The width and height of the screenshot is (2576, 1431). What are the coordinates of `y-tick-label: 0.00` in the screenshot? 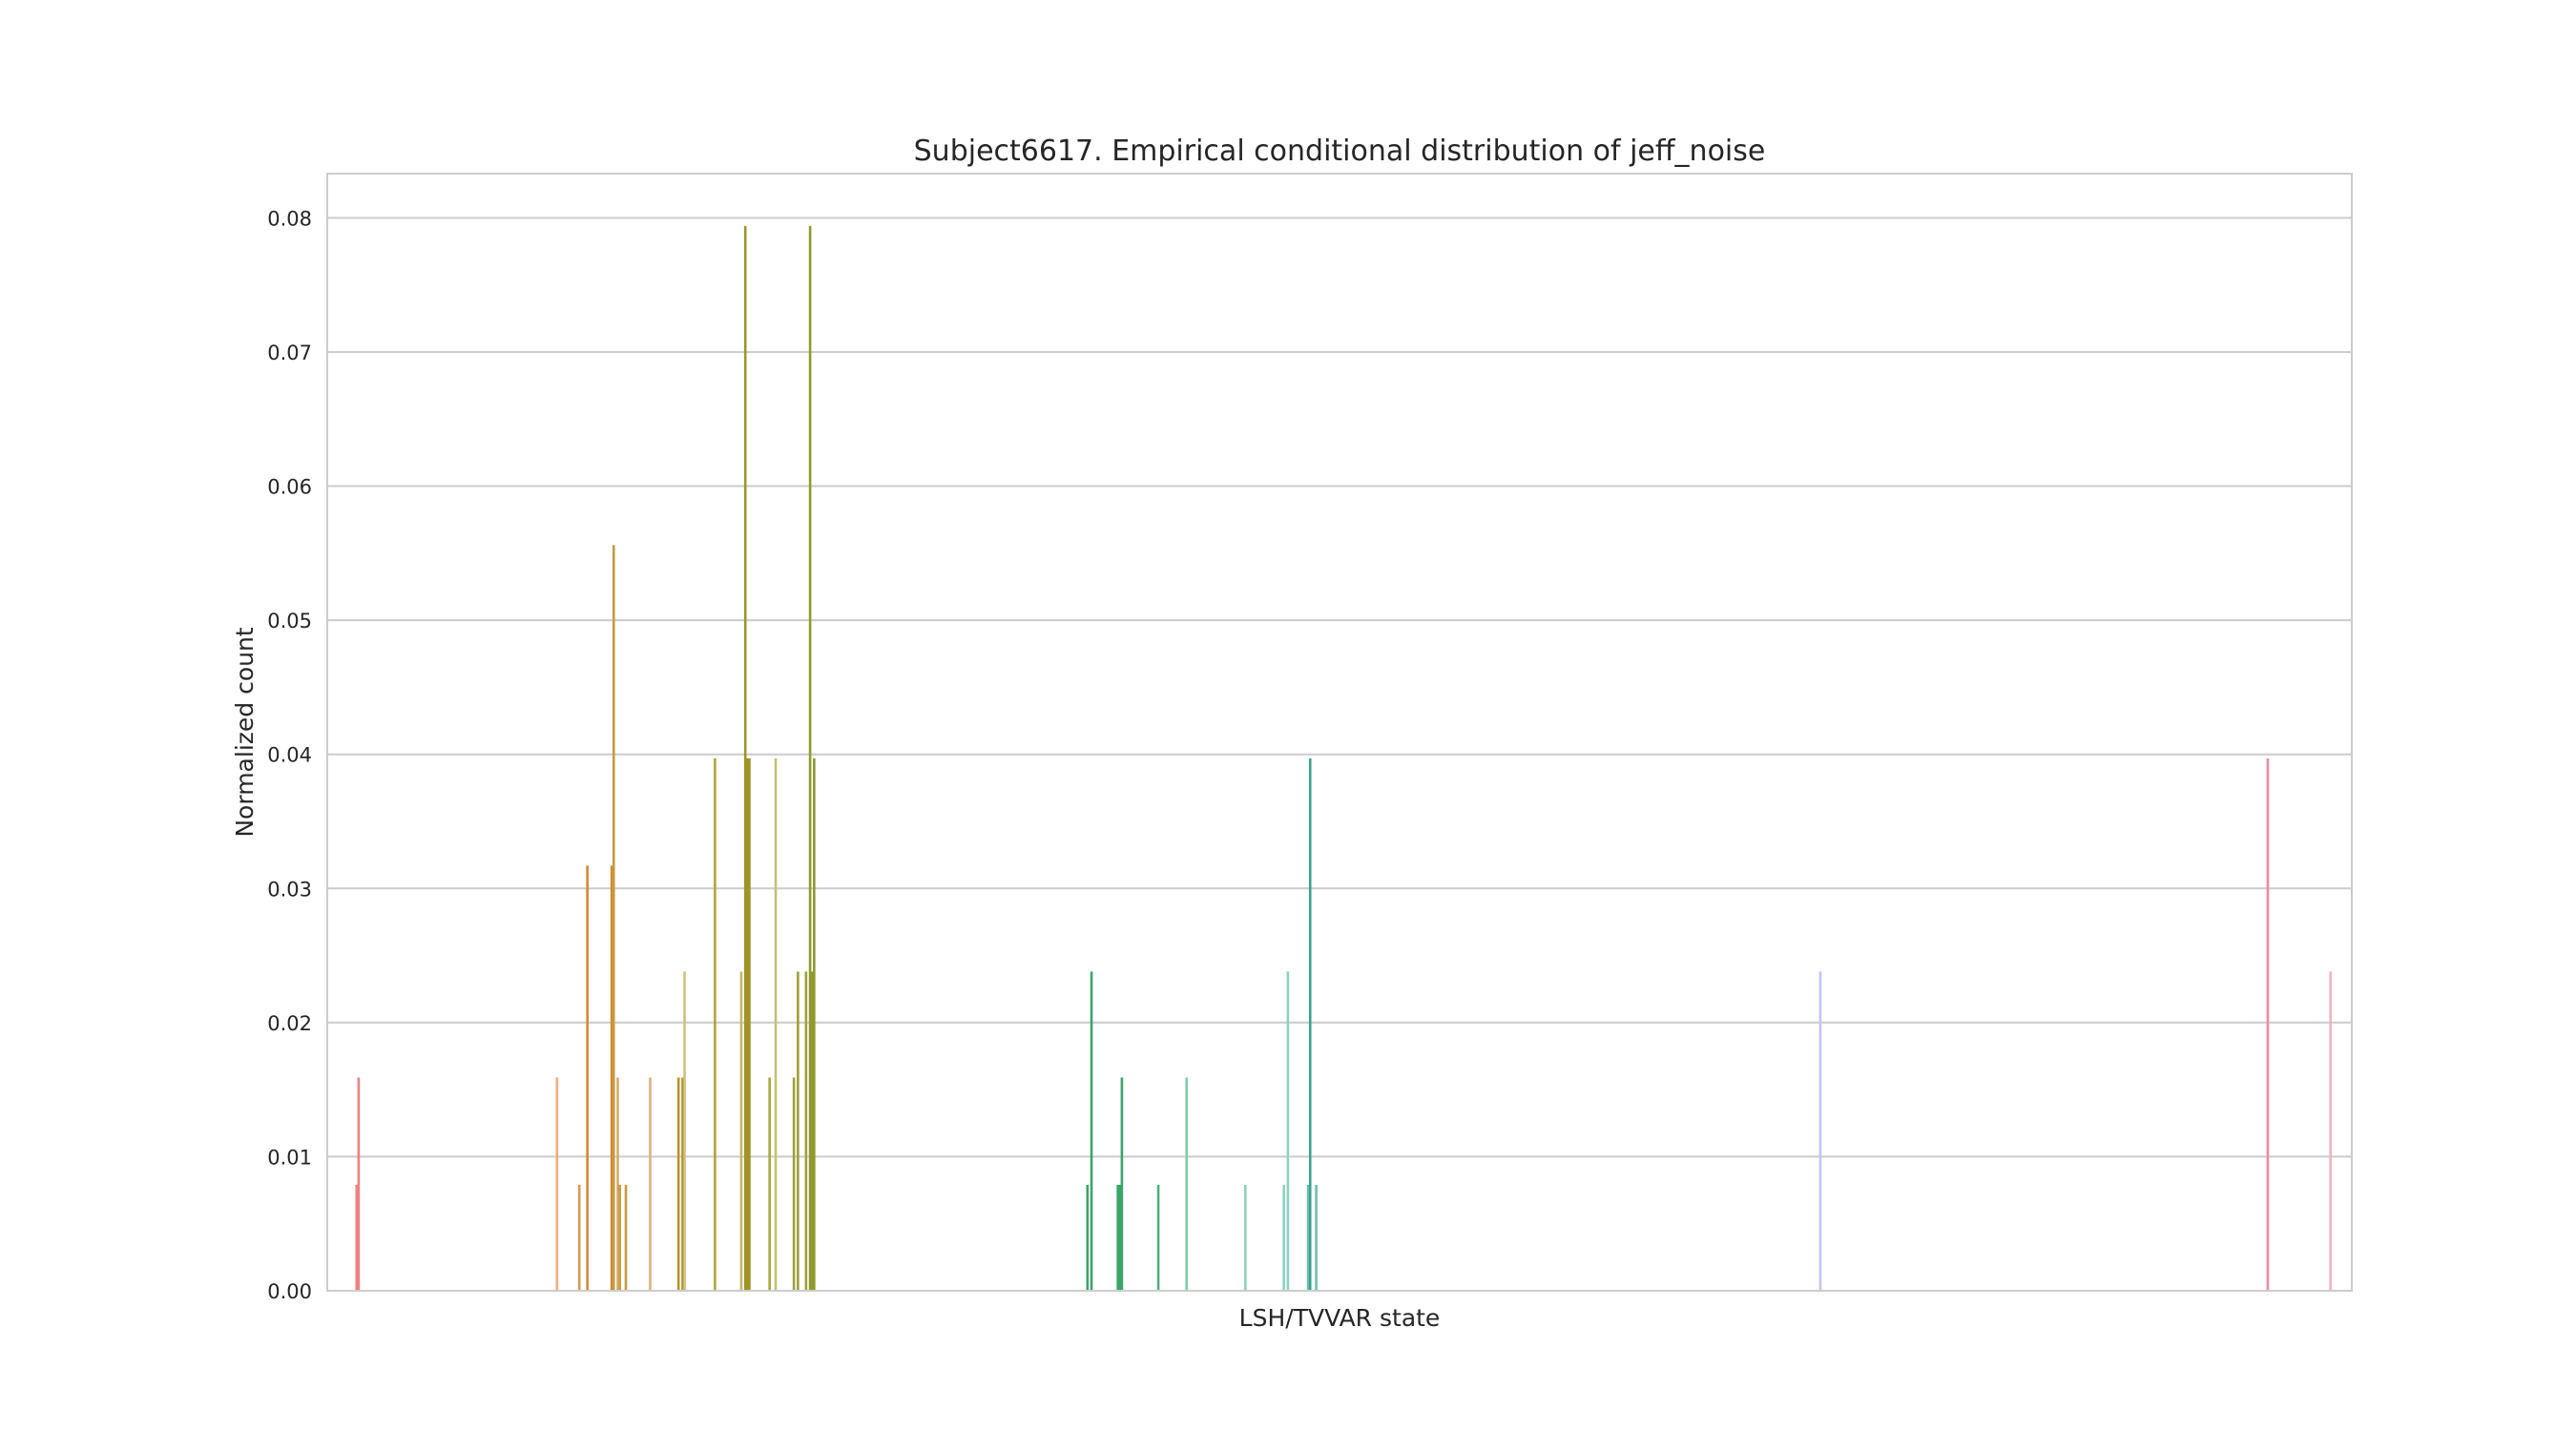 It's located at (289, 1291).